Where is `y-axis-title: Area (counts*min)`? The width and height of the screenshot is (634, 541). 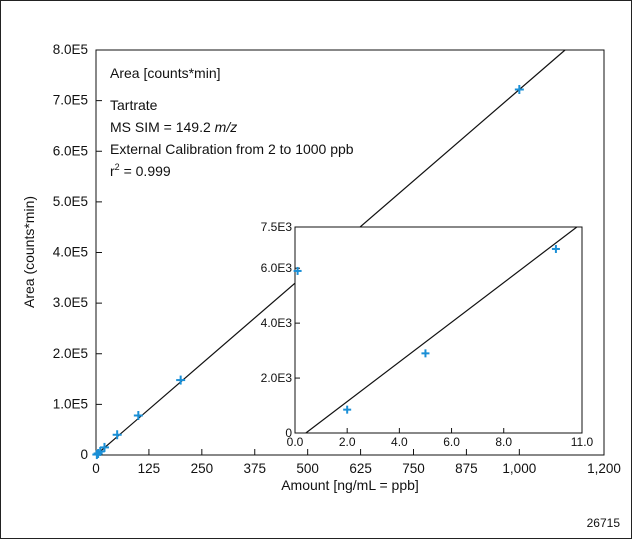 y-axis-title: Area (counts*min) is located at coordinates (29, 252).